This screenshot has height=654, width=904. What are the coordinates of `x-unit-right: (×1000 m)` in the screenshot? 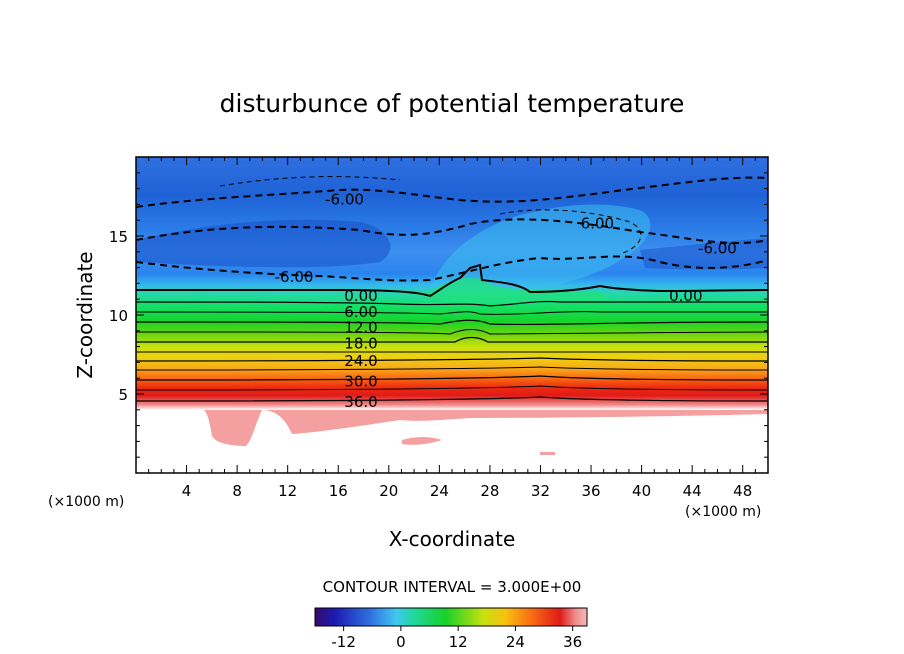 It's located at (723, 512).